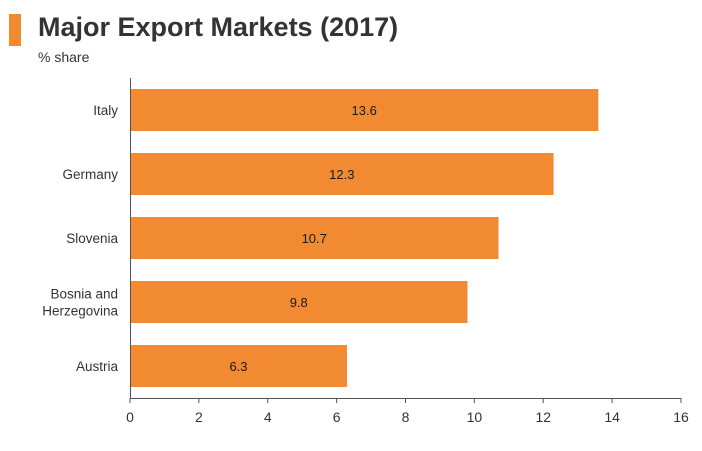  I want to click on x-tick-label-3: 6, so click(337, 417).